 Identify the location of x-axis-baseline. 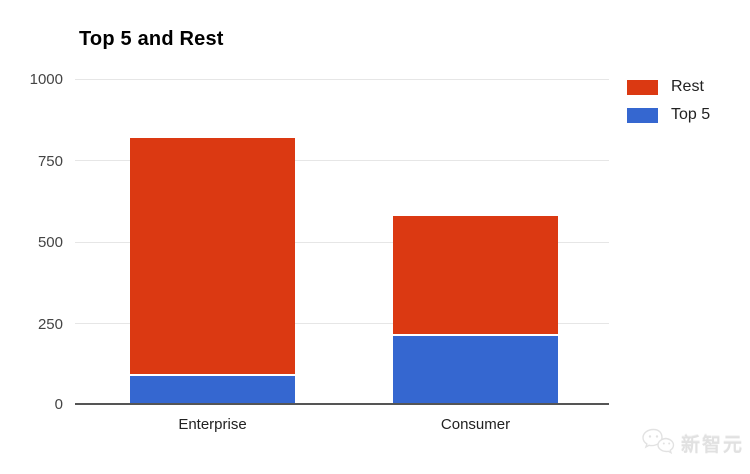
(342, 404).